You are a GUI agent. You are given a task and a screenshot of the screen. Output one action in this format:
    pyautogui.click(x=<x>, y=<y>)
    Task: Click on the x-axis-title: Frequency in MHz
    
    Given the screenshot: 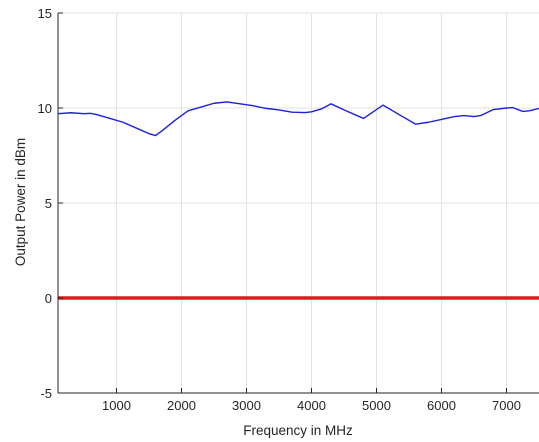 What is the action you would take?
    pyautogui.click(x=298, y=430)
    